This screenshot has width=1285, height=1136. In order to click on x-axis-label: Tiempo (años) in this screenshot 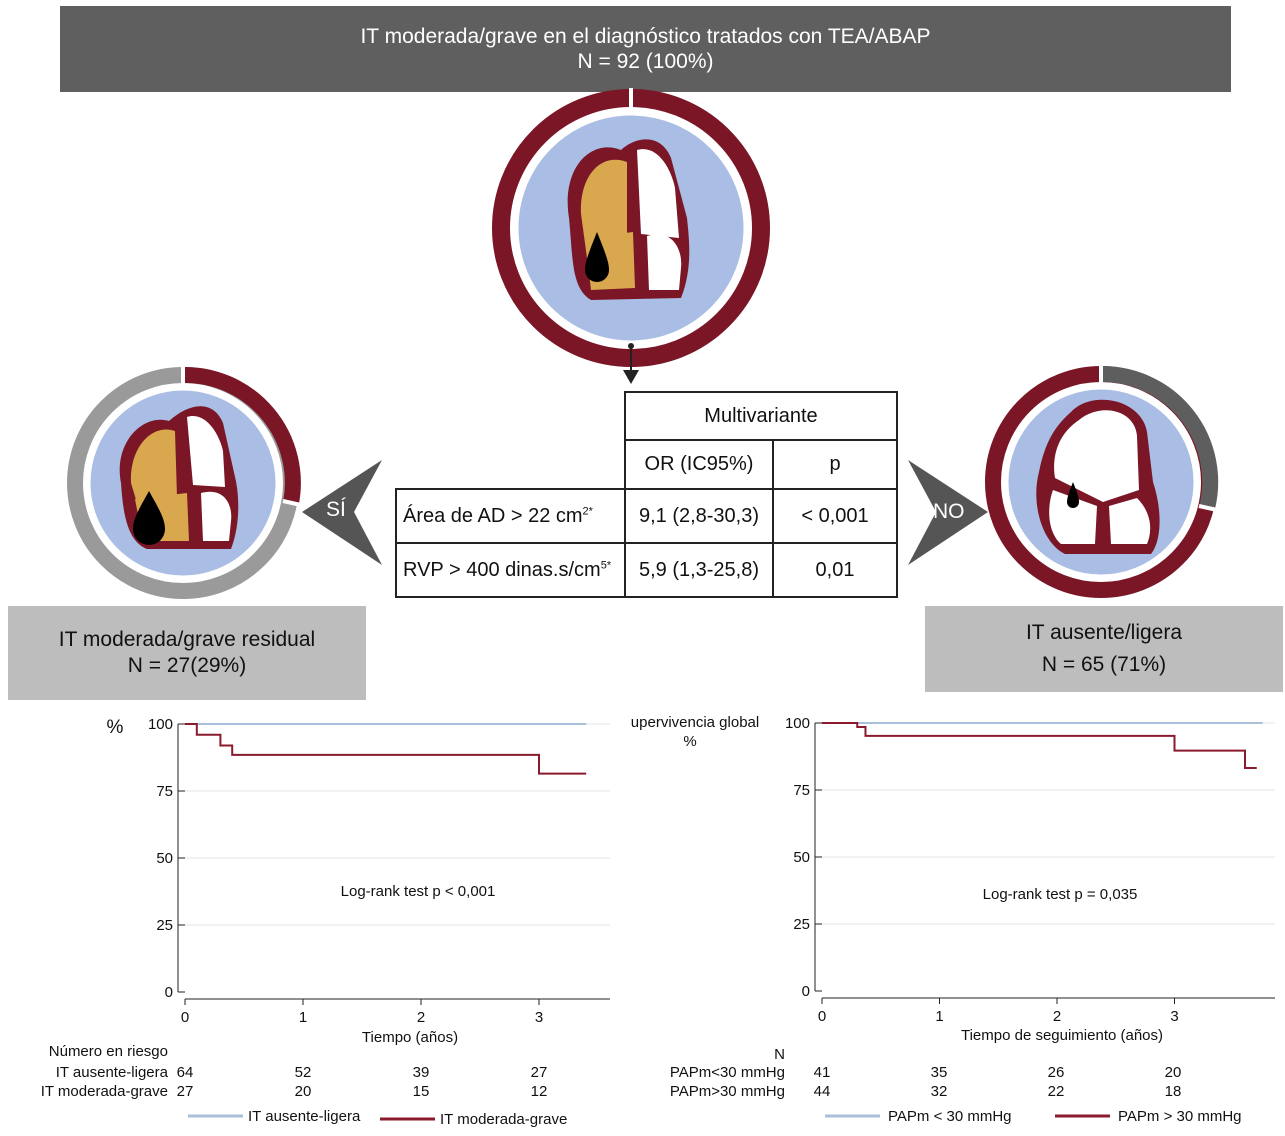, I will do `click(410, 1037)`.